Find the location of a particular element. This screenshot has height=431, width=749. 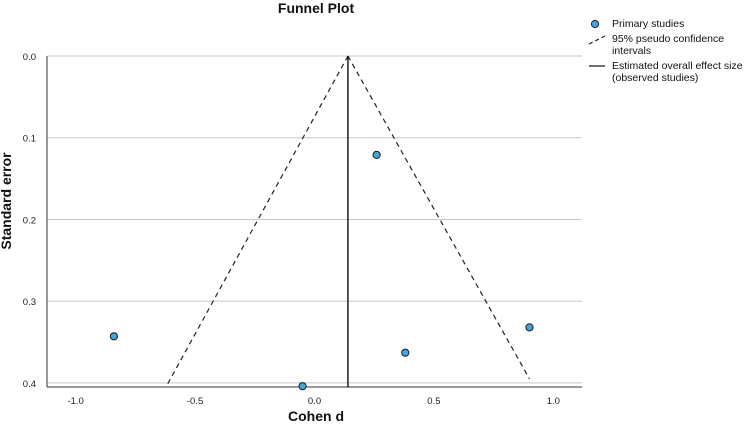

y-tick-label: 0.1 is located at coordinates (29, 139).